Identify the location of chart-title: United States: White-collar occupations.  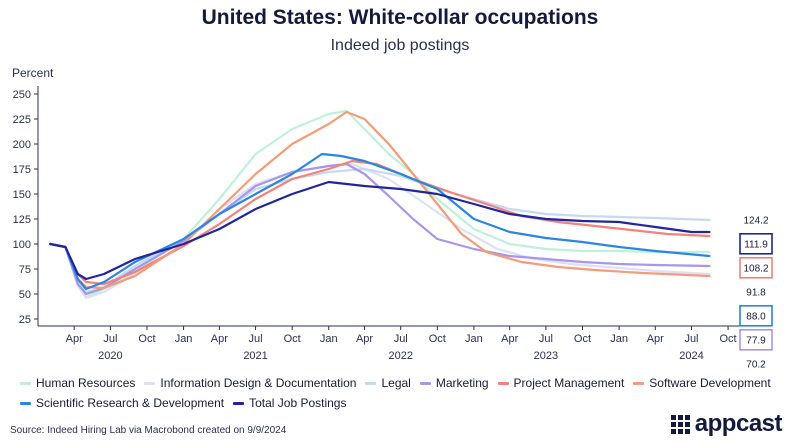
(400, 17).